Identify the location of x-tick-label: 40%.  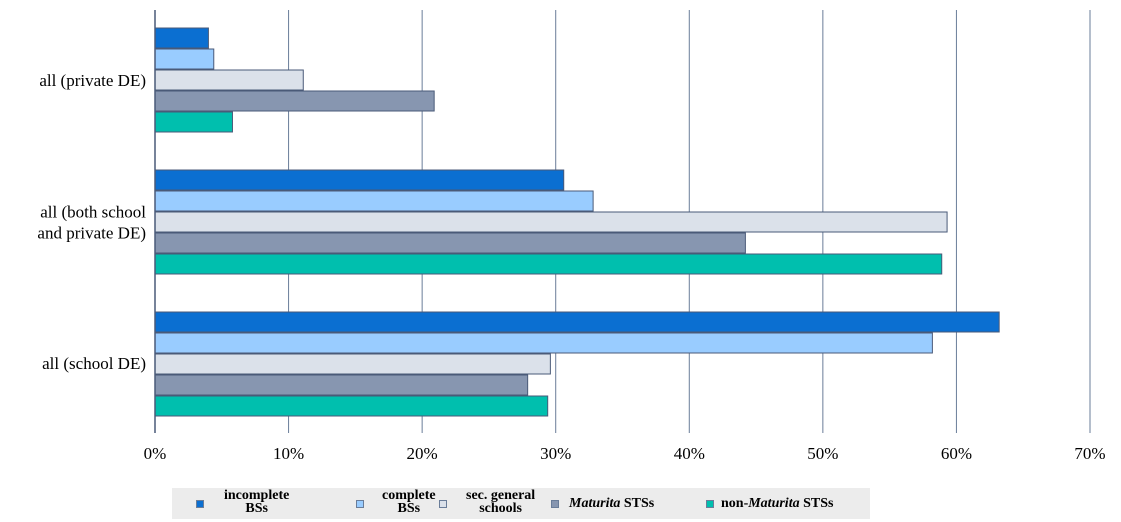
(689, 453).